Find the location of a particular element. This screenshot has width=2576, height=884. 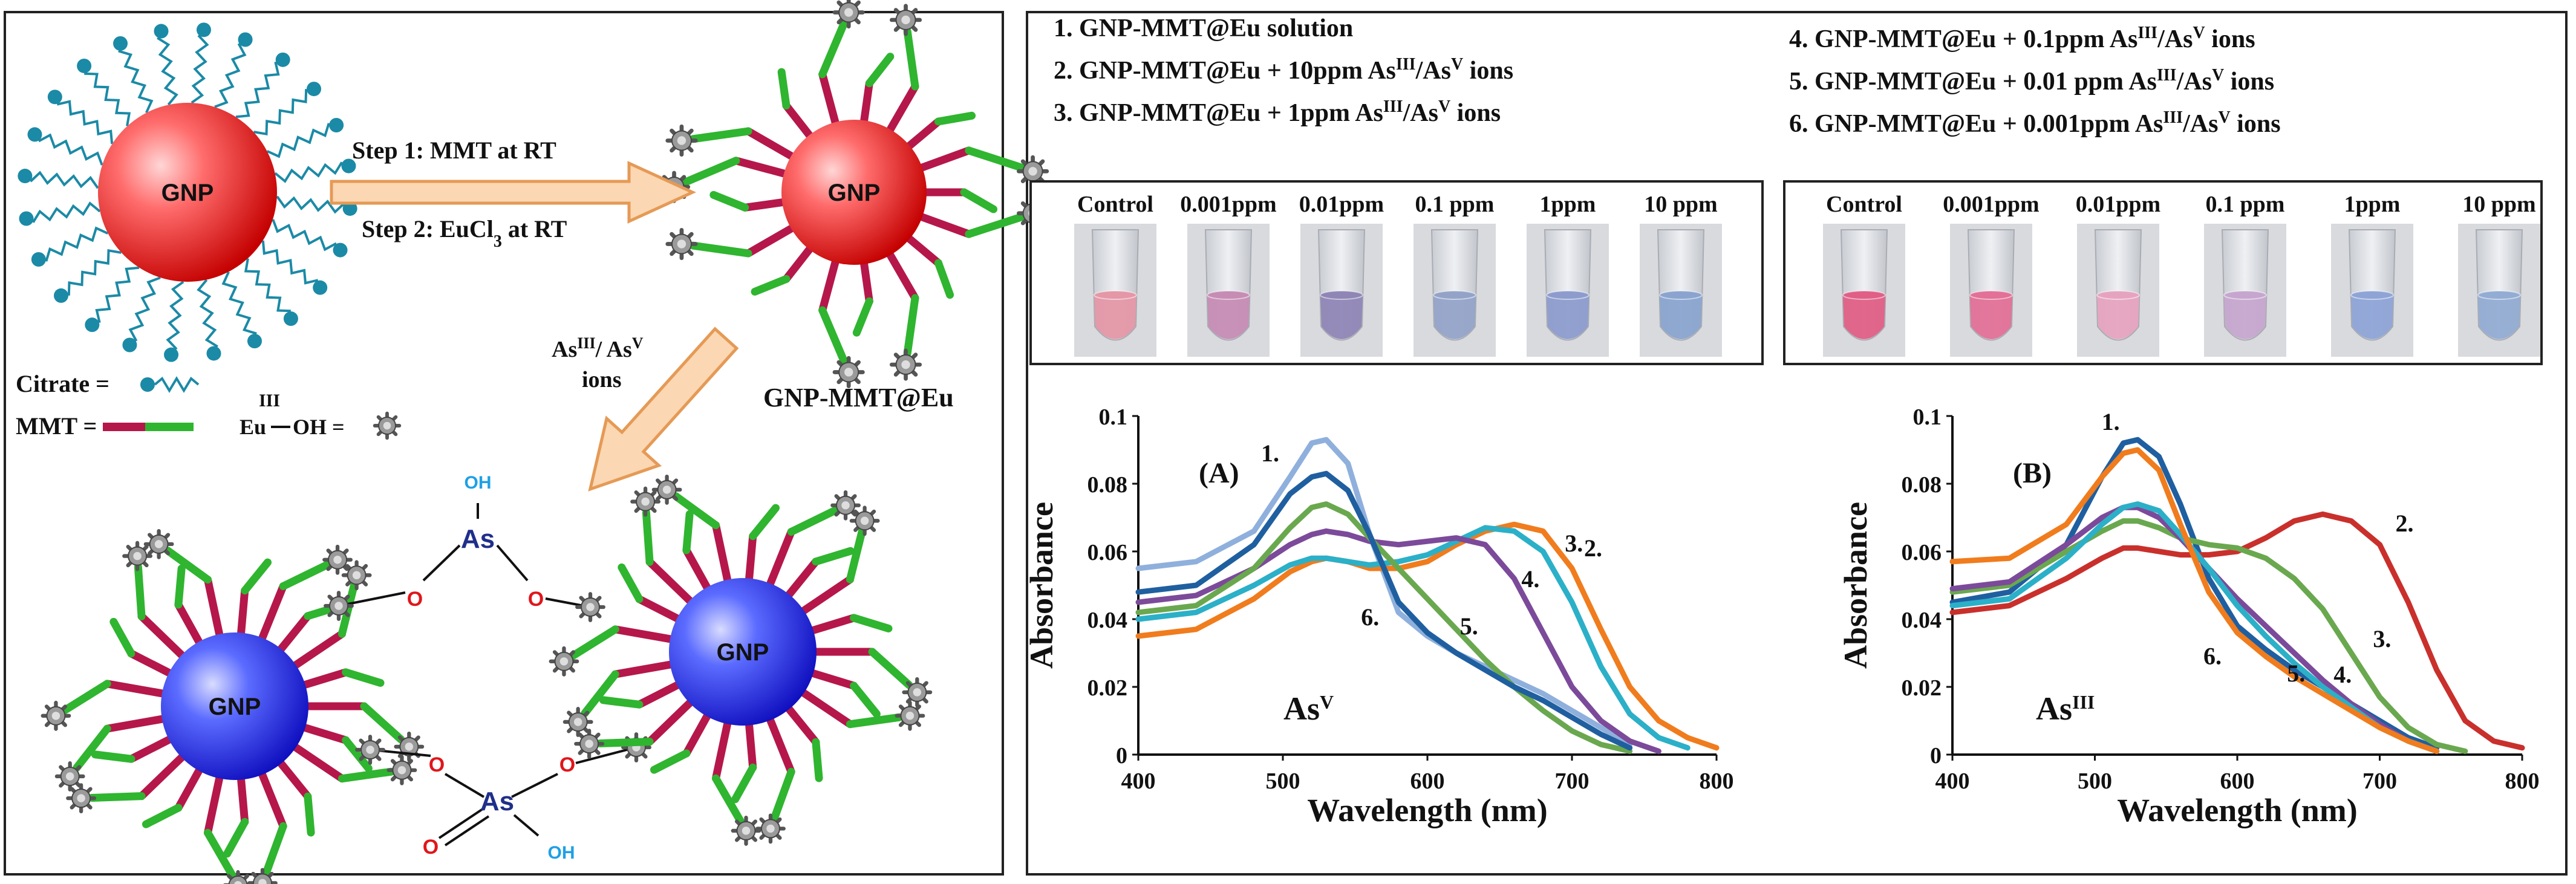

chart-species-label: AsV is located at coordinates (1308, 709).